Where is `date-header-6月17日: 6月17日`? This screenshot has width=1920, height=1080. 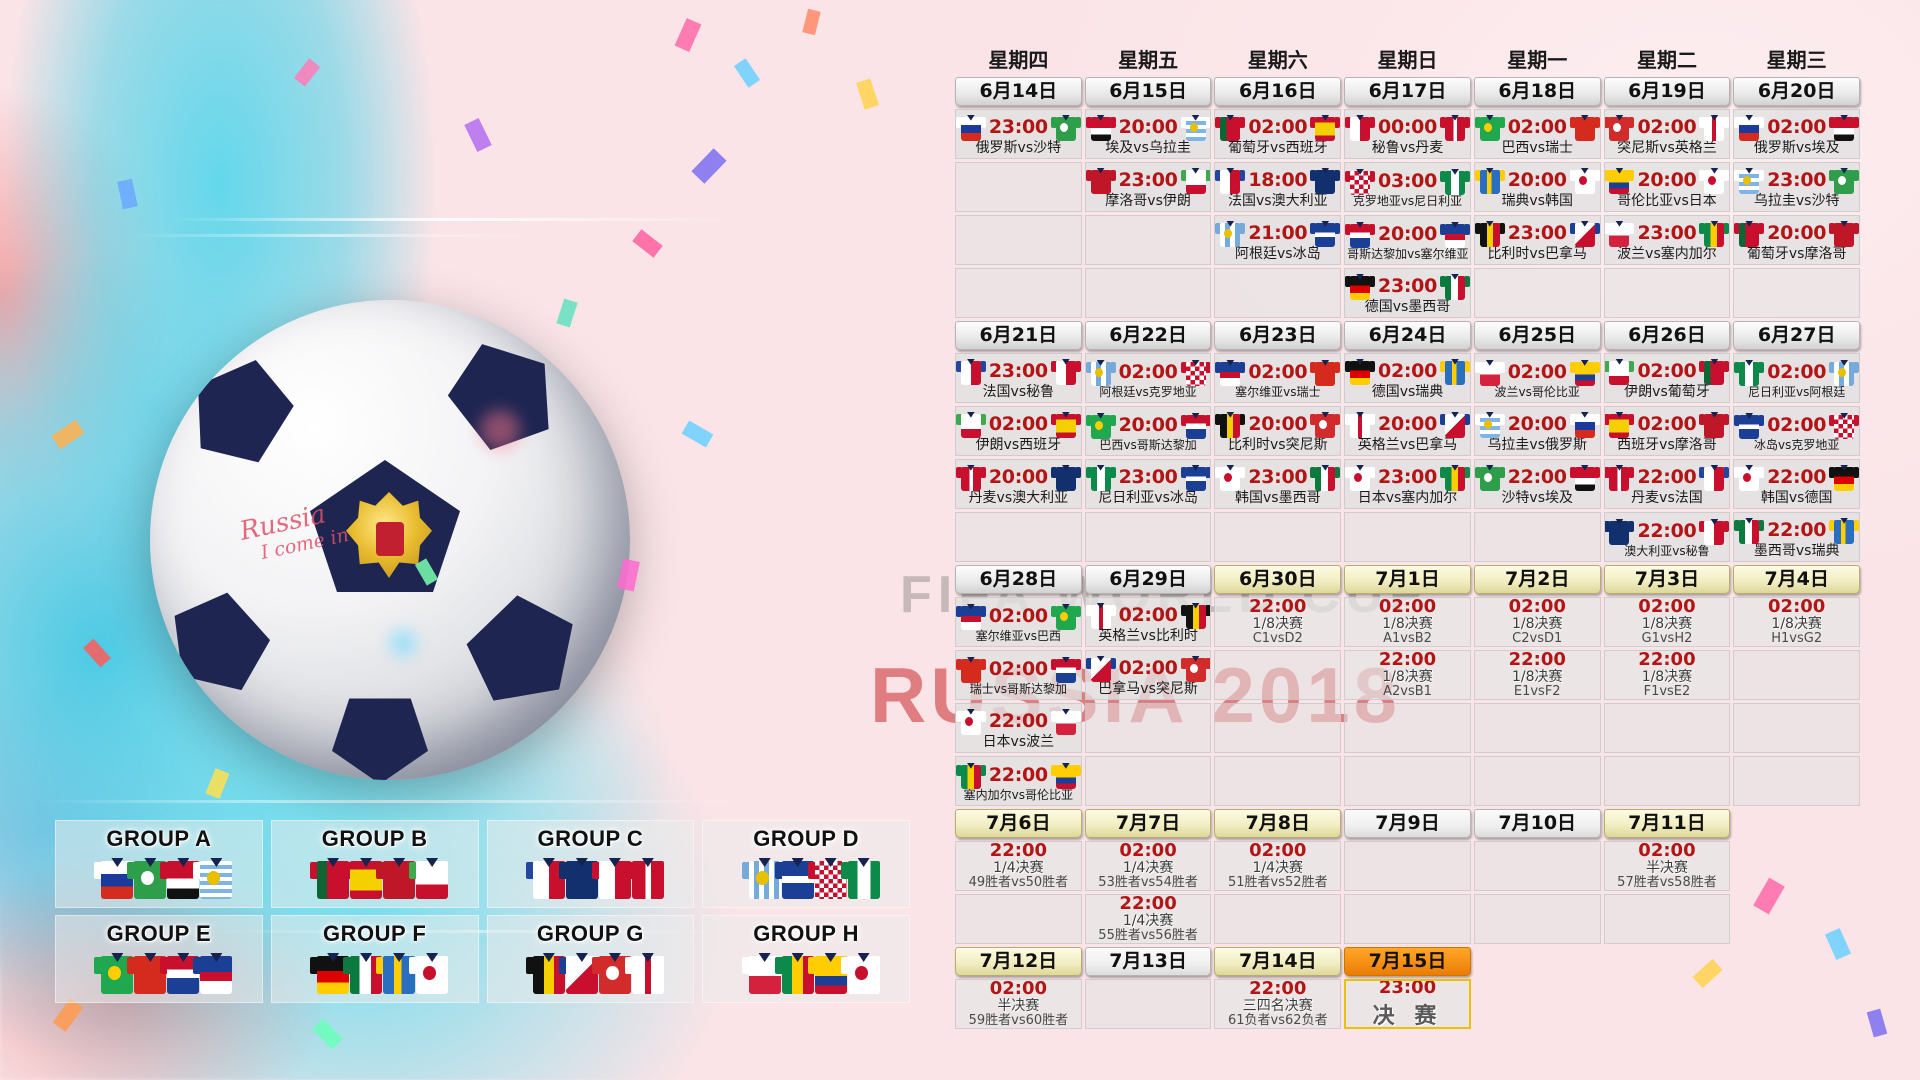 date-header-6月17日: 6月17日 is located at coordinates (1407, 91).